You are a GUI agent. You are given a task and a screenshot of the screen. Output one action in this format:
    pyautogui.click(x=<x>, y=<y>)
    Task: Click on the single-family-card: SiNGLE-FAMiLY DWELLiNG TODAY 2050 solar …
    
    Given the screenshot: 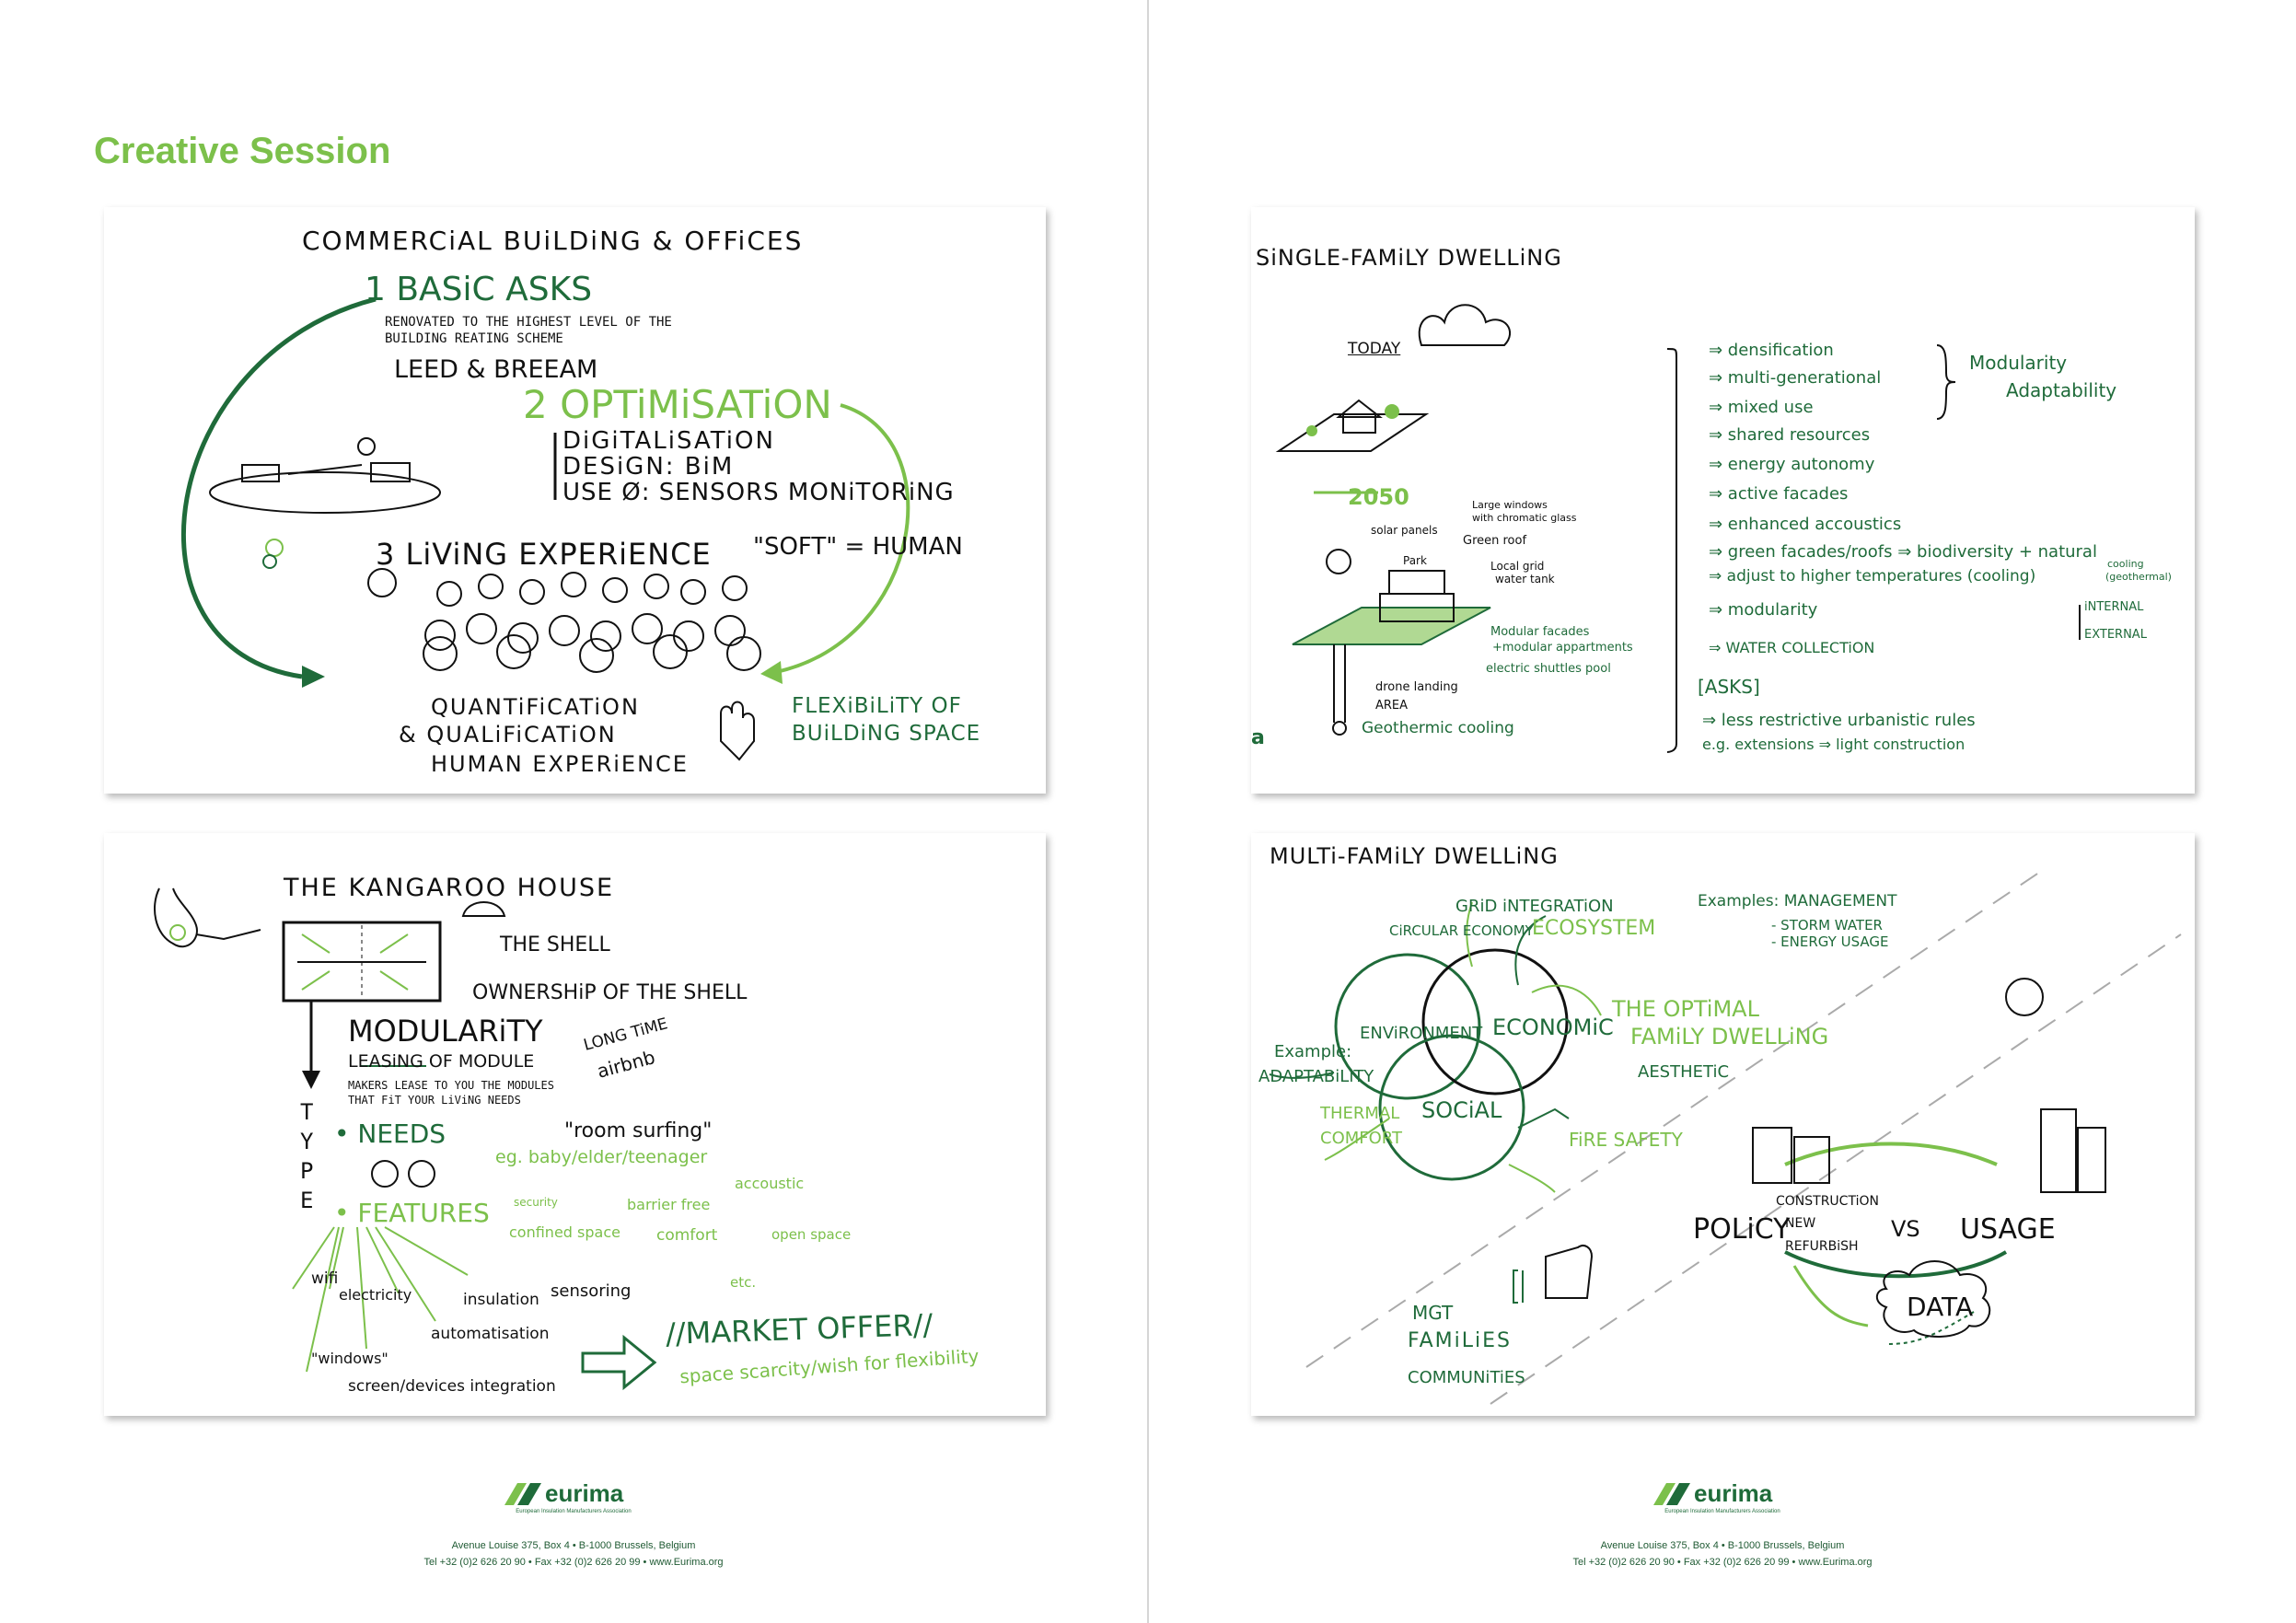 What is the action you would take?
    pyautogui.click(x=1723, y=500)
    